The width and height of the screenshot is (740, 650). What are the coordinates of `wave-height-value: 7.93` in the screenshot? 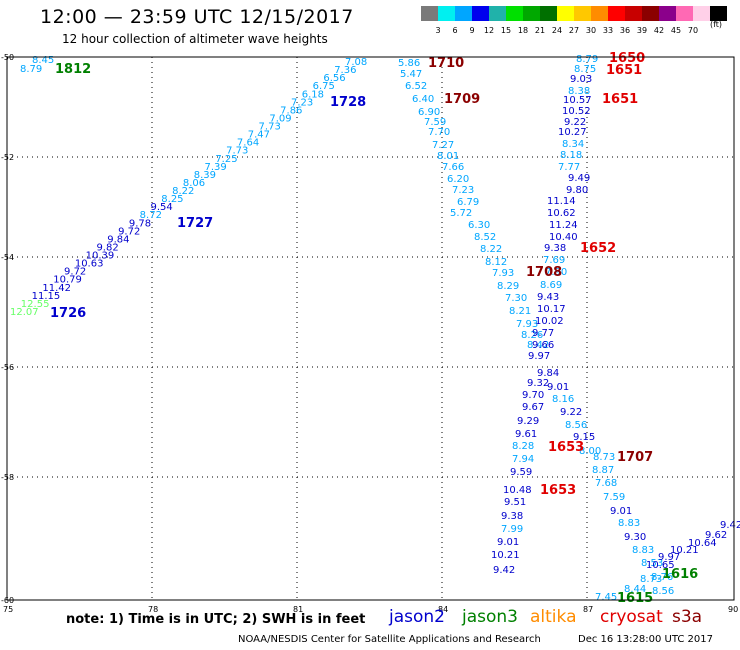 It's located at (503, 273).